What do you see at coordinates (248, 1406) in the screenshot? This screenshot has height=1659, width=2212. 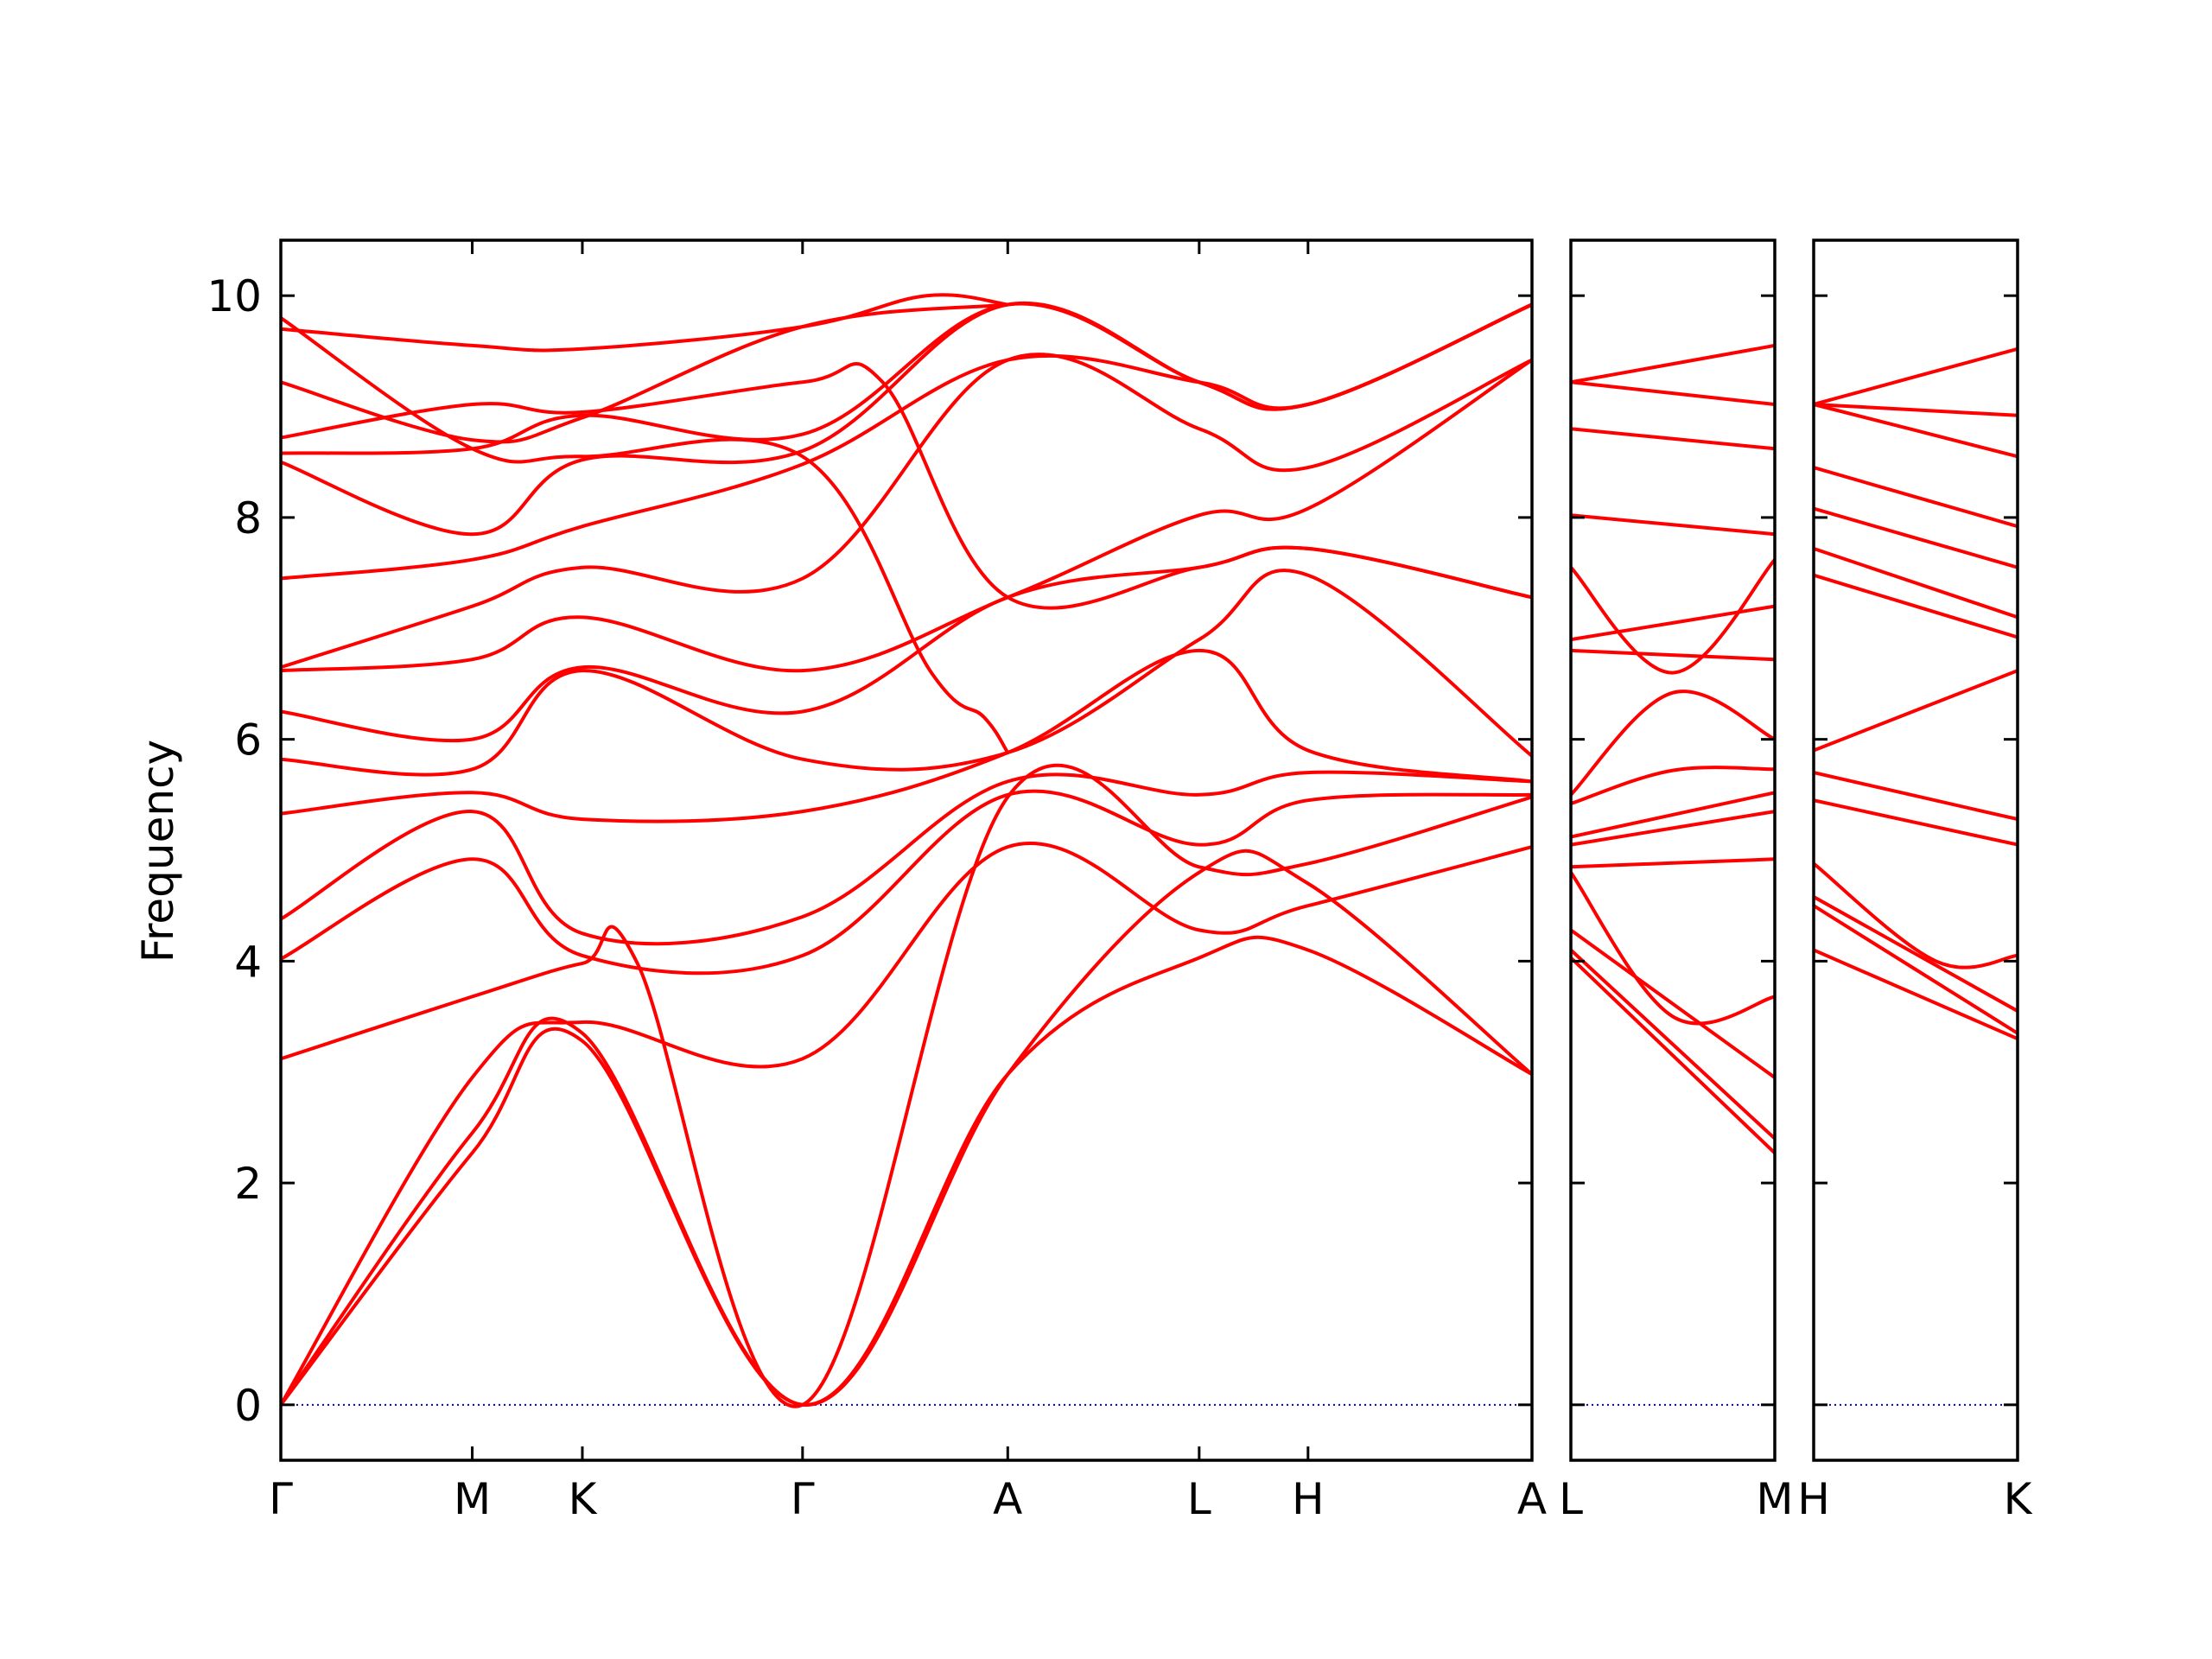 I see `y-tick-label: 0` at bounding box center [248, 1406].